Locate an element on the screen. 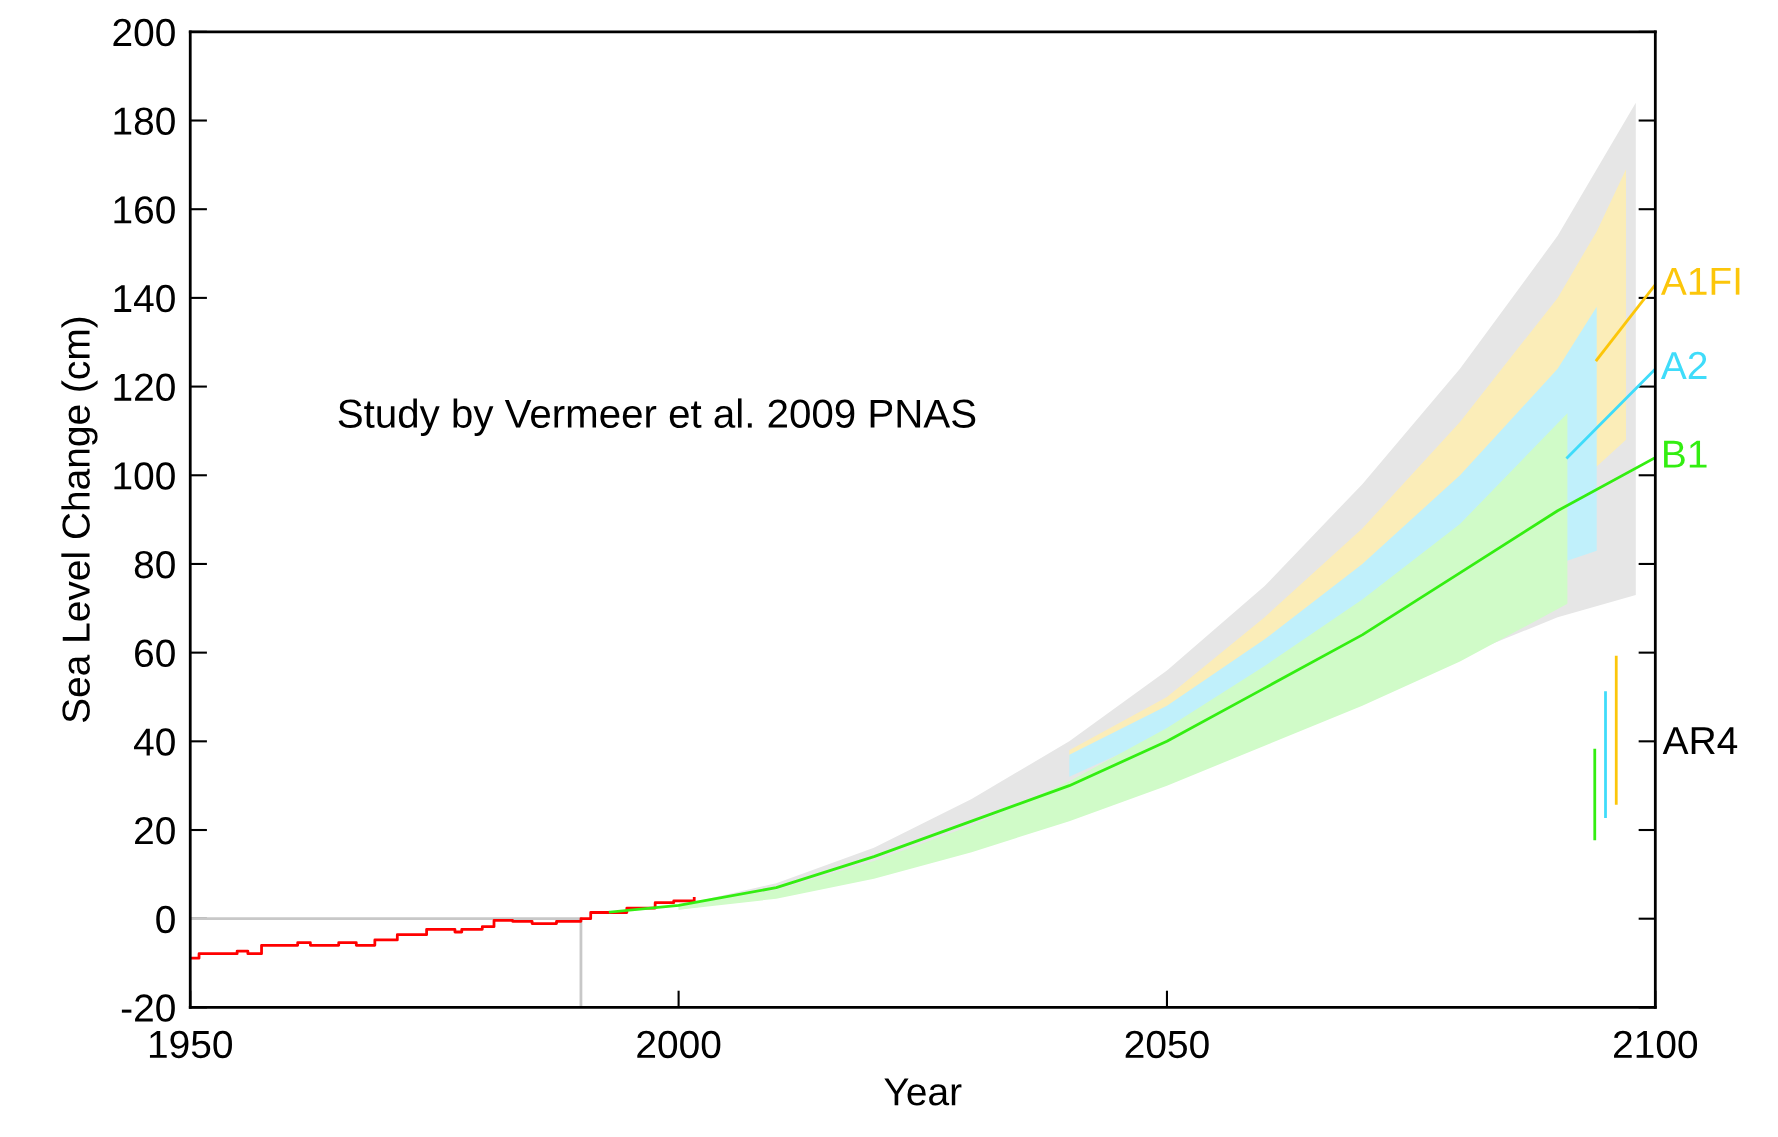 Image resolution: width=1778 pixels, height=1137 pixels. y-axis-title: Sea Level Change (cm) is located at coordinates (79, 520).